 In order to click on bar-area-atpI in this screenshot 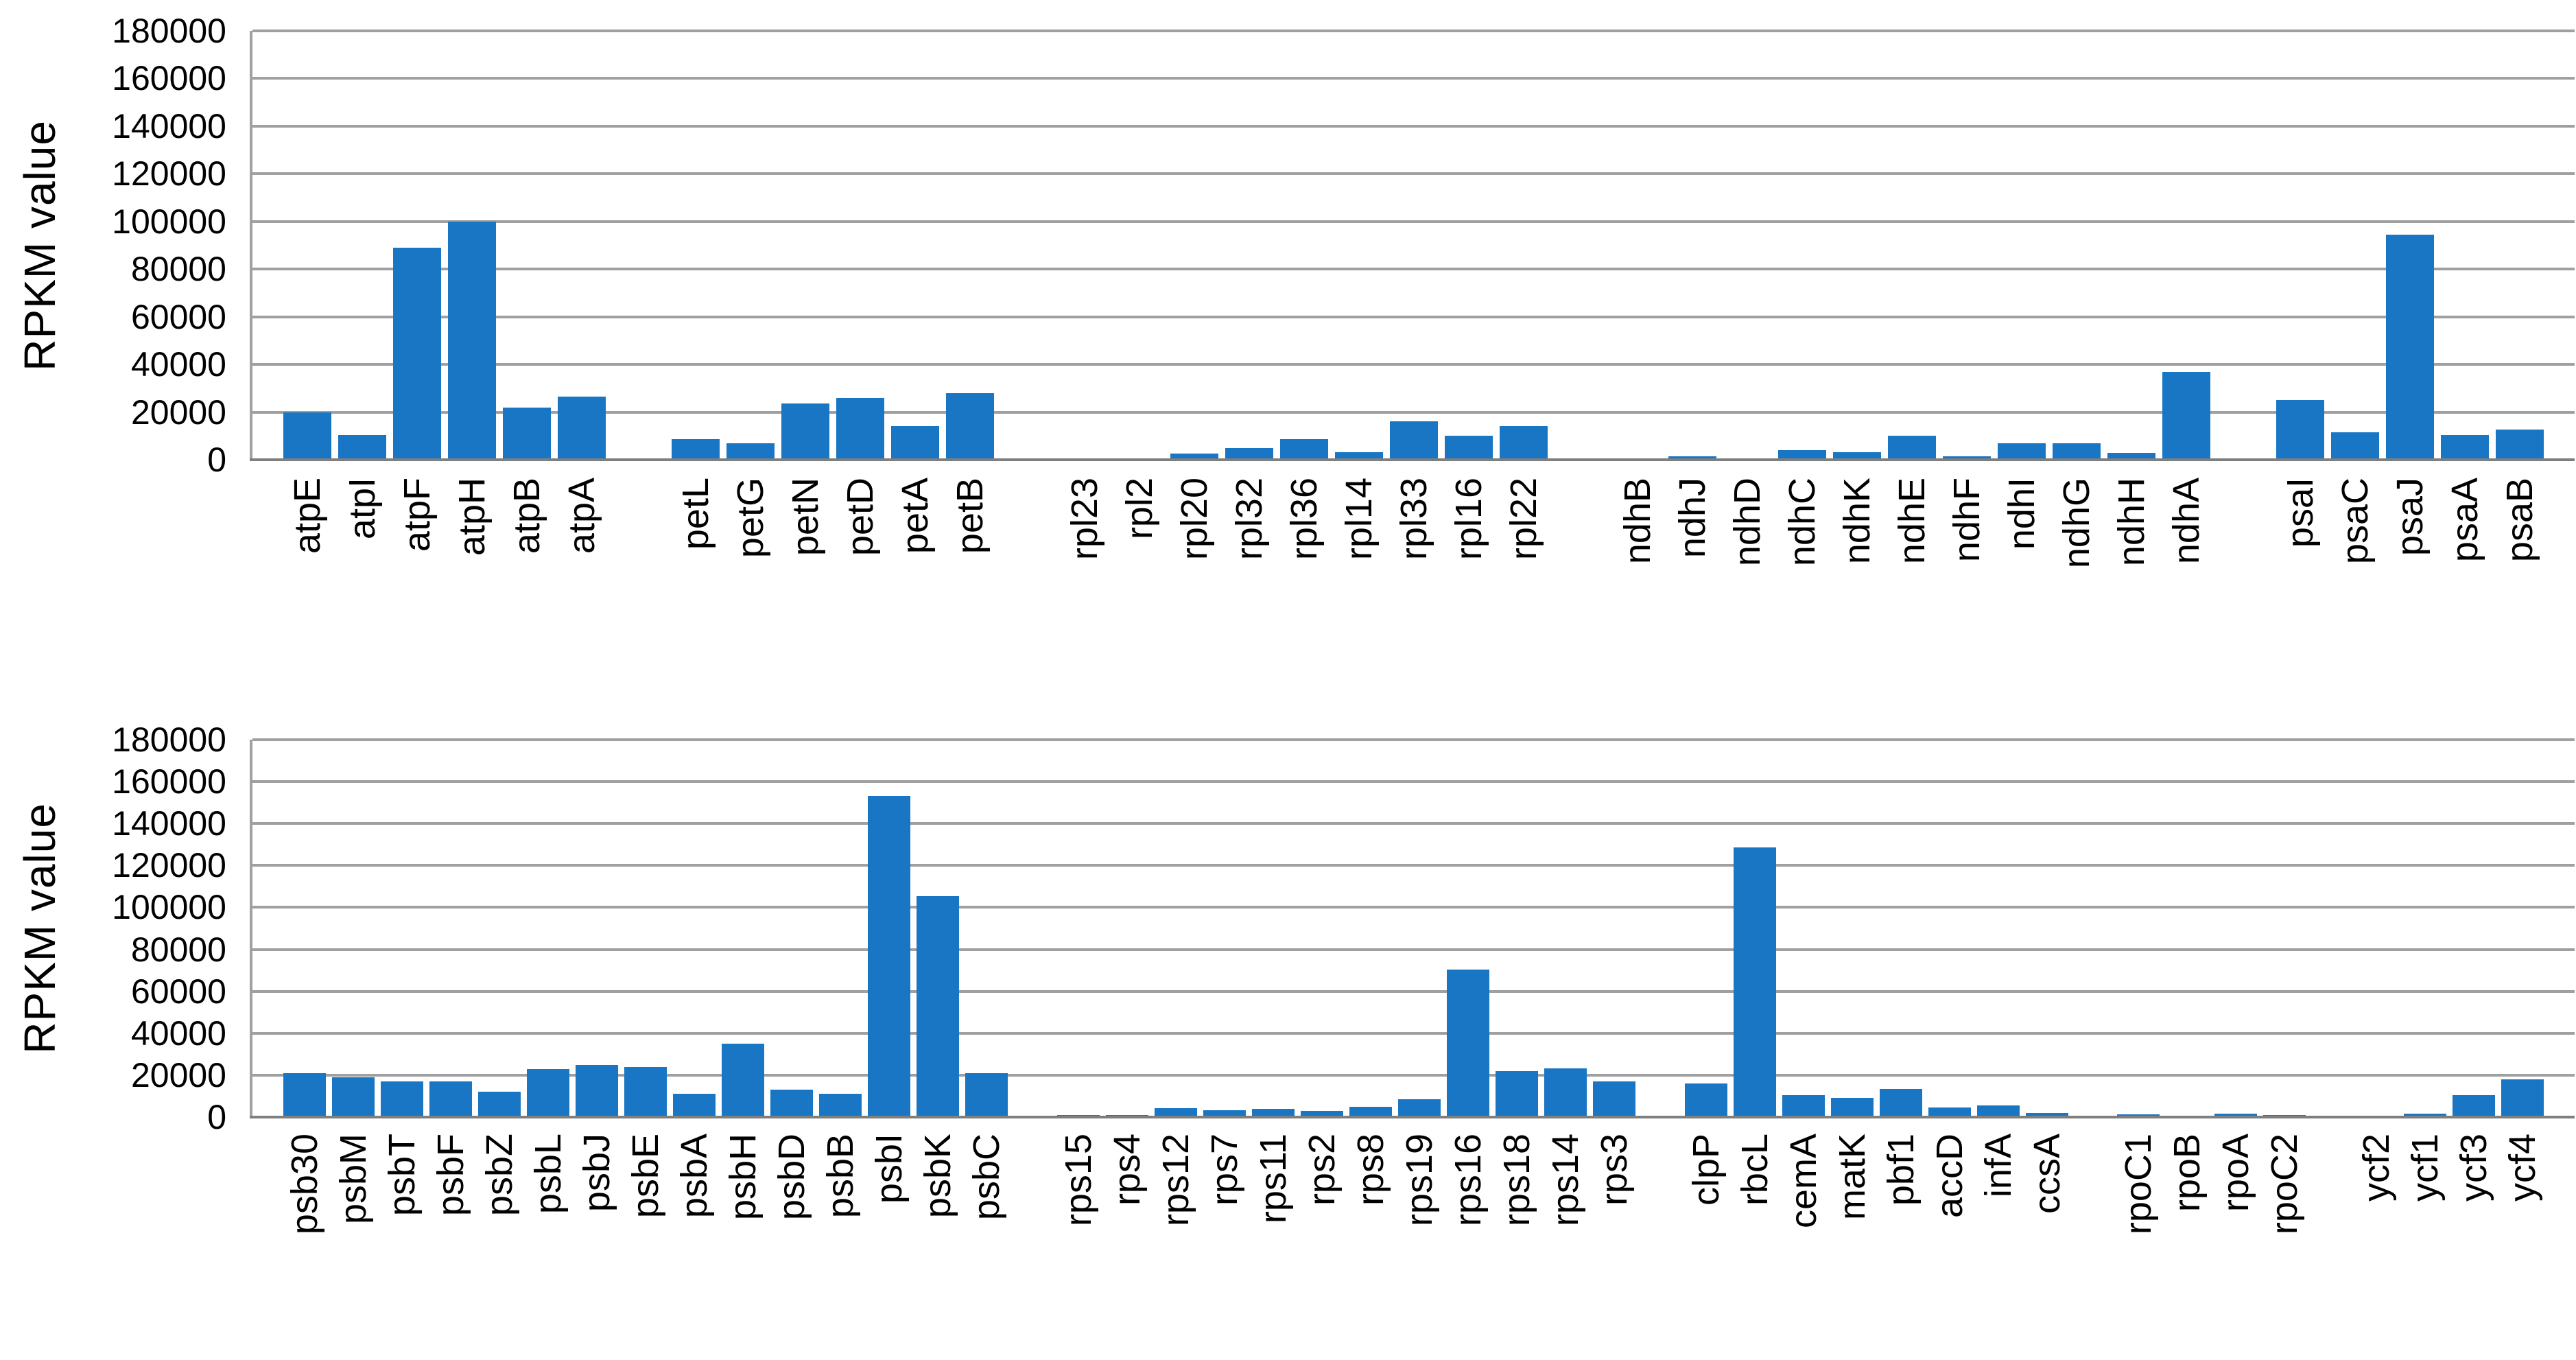, I will do `click(362, 245)`.